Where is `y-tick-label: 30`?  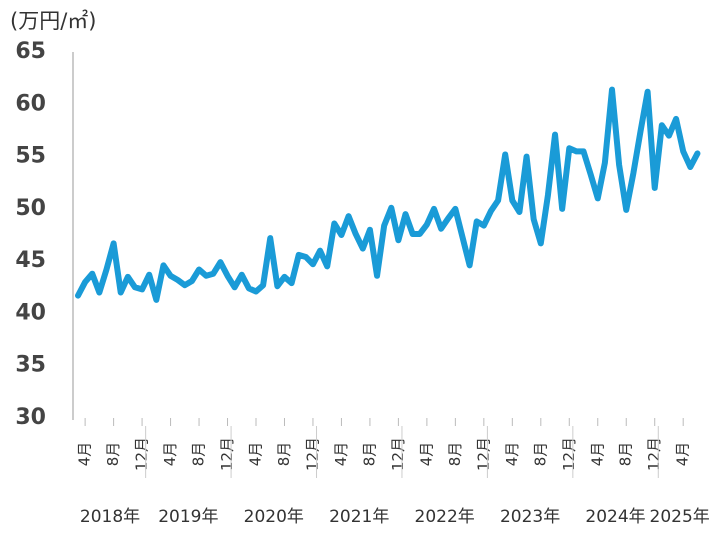
y-tick-label: 30 is located at coordinates (30, 417).